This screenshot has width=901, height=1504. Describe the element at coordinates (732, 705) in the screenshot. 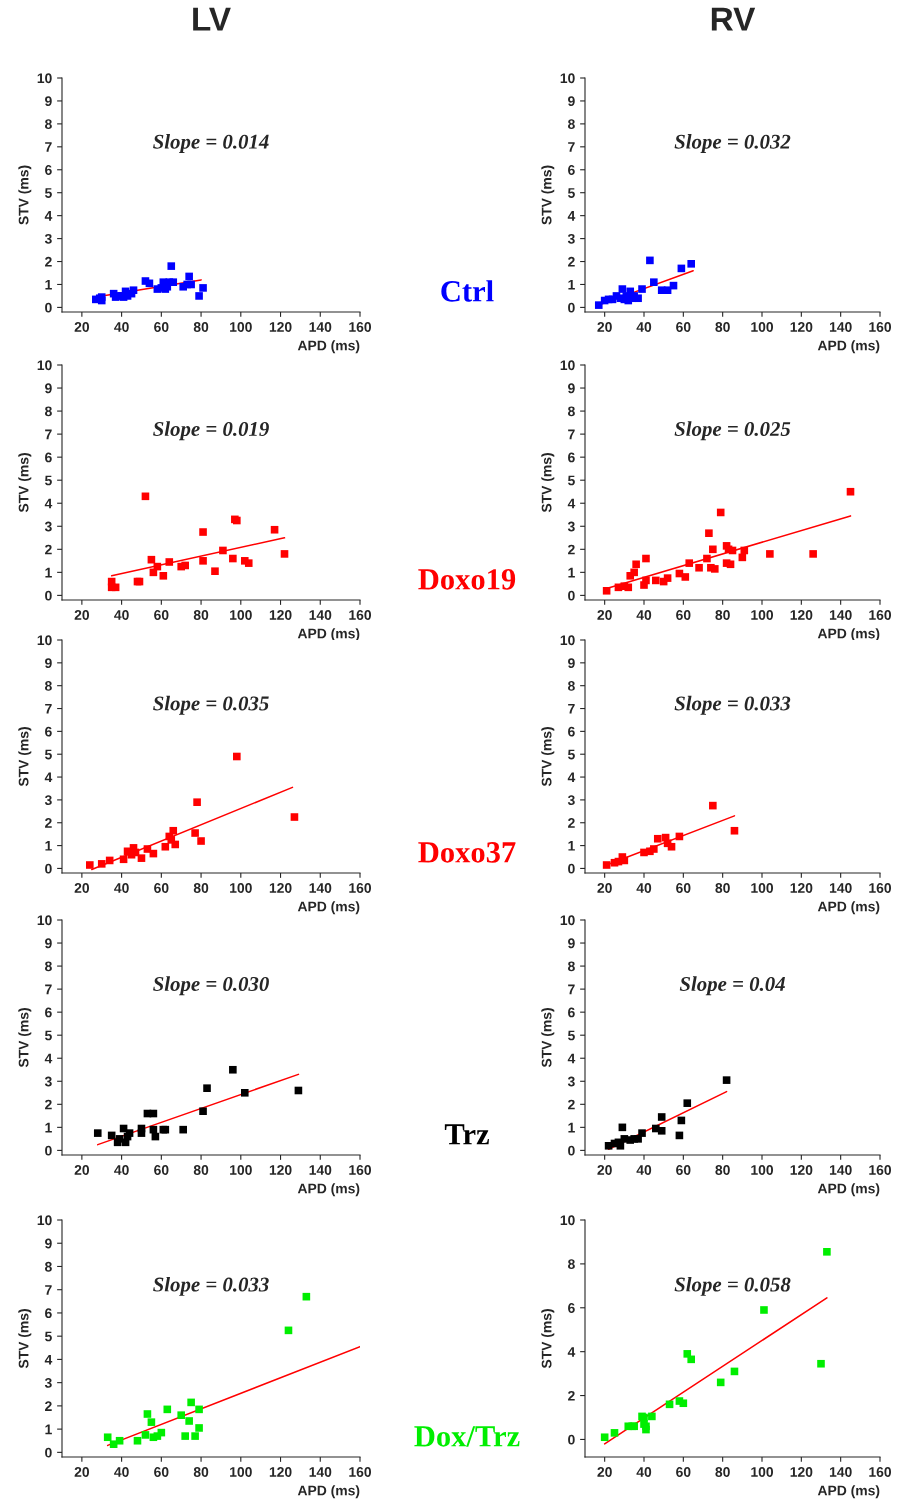

I see `annotation: Slope = 0.033` at that location.